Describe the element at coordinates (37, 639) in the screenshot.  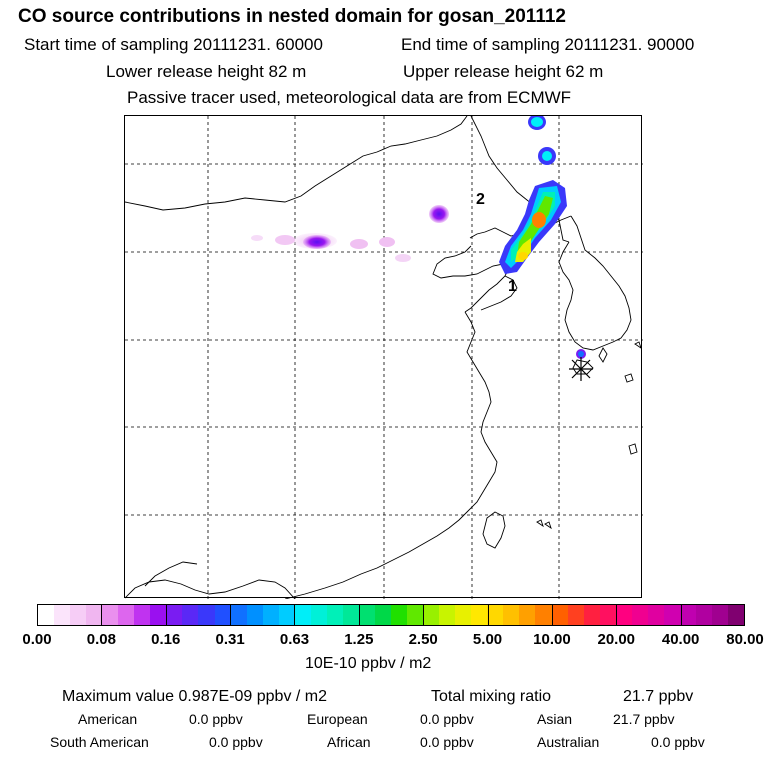
I see `colorbar-tick-label: 0.00` at that location.